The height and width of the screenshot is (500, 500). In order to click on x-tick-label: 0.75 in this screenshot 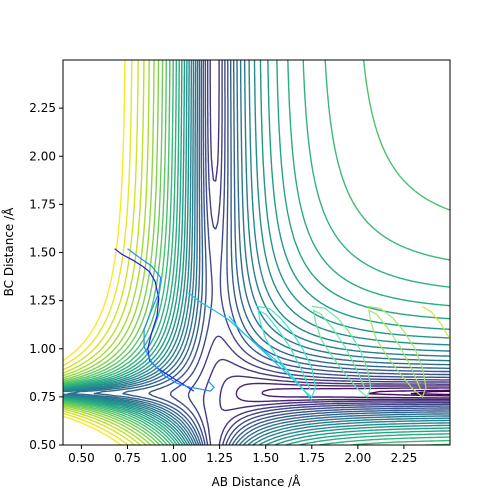, I will do `click(127, 458)`.